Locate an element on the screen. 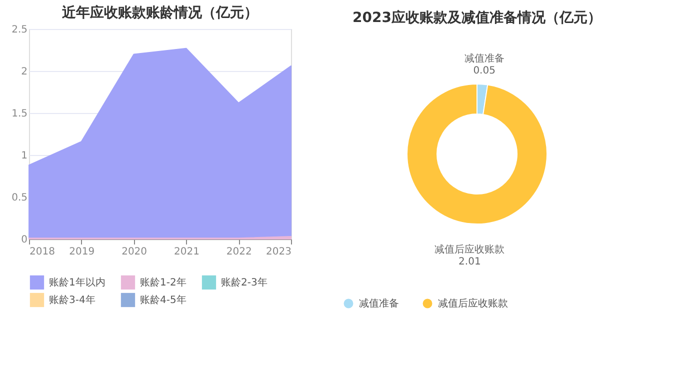 The width and height of the screenshot is (700, 378). x-tick-label: 2022 is located at coordinates (239, 252).